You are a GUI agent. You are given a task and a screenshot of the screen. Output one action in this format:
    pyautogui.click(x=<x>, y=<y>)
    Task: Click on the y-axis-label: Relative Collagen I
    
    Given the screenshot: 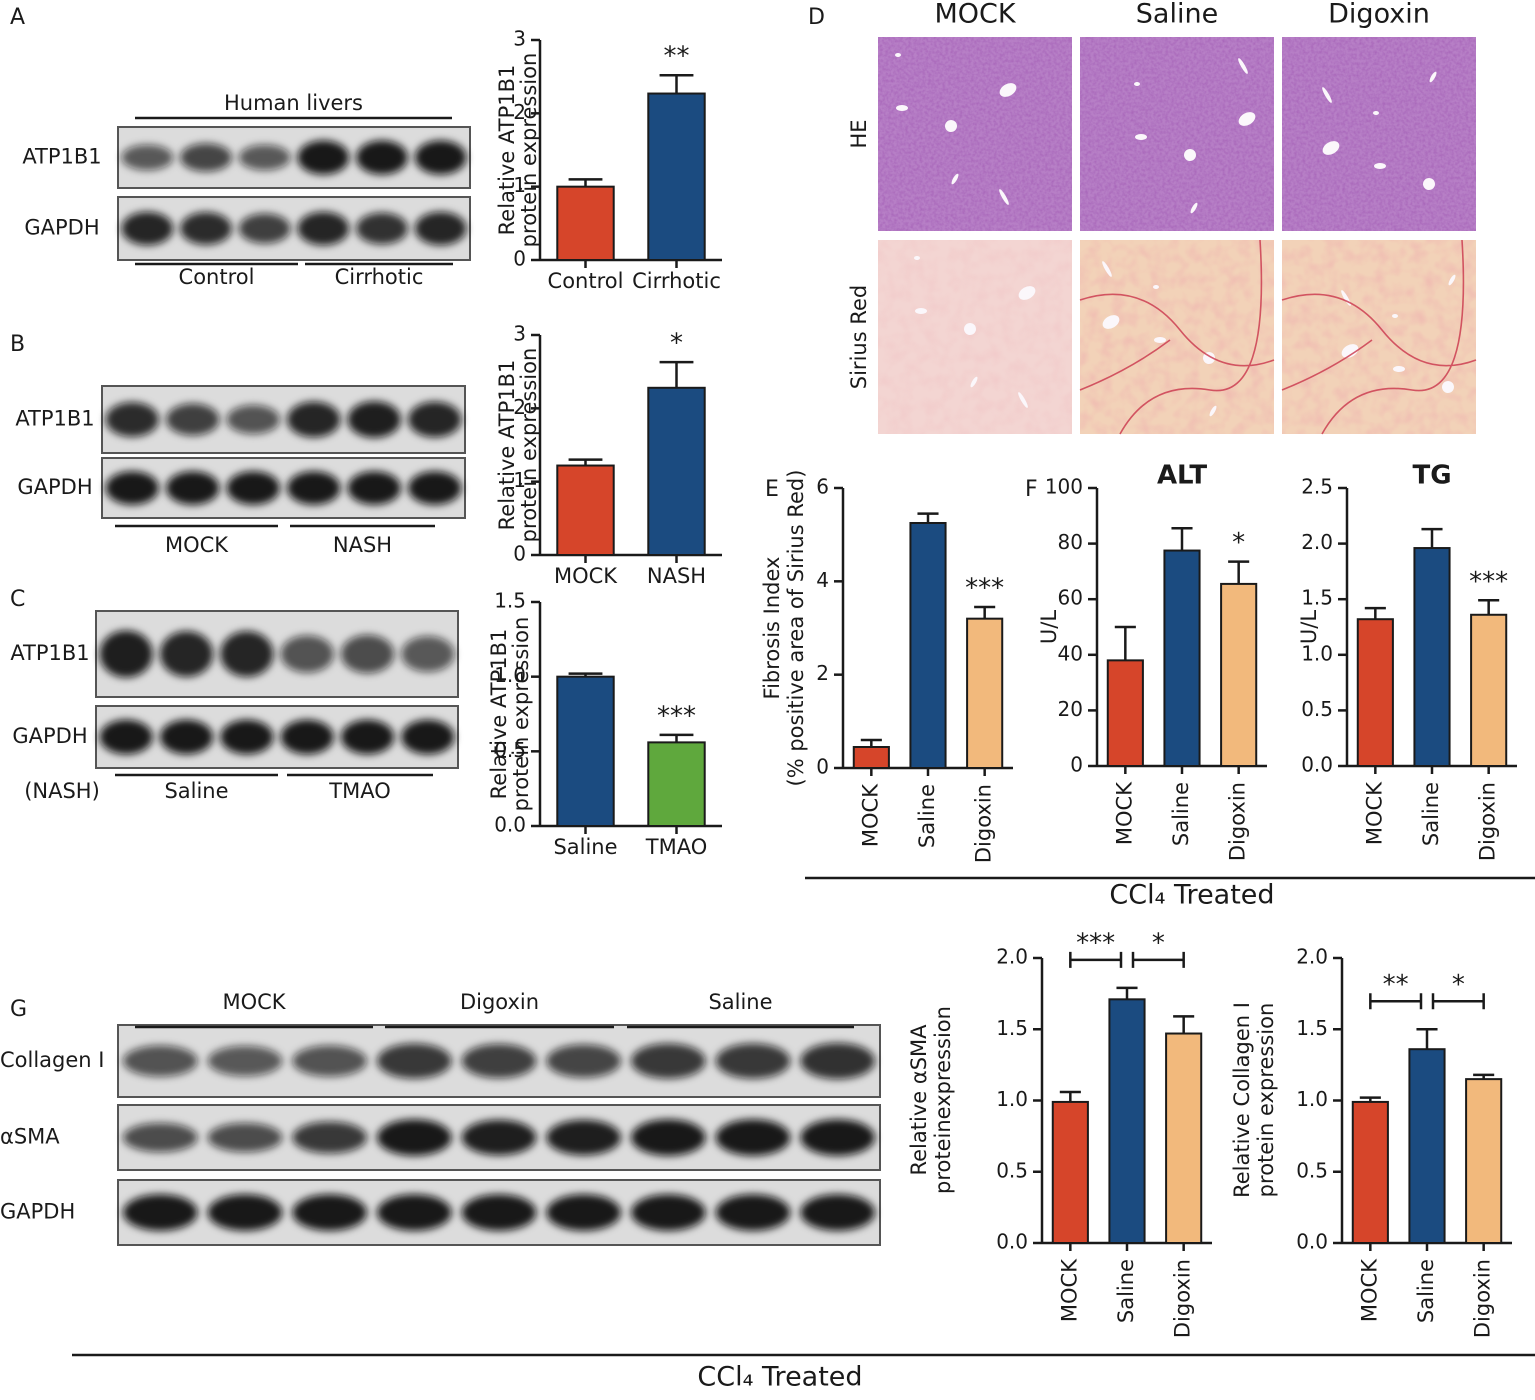 What is the action you would take?
    pyautogui.click(x=1242, y=1100)
    